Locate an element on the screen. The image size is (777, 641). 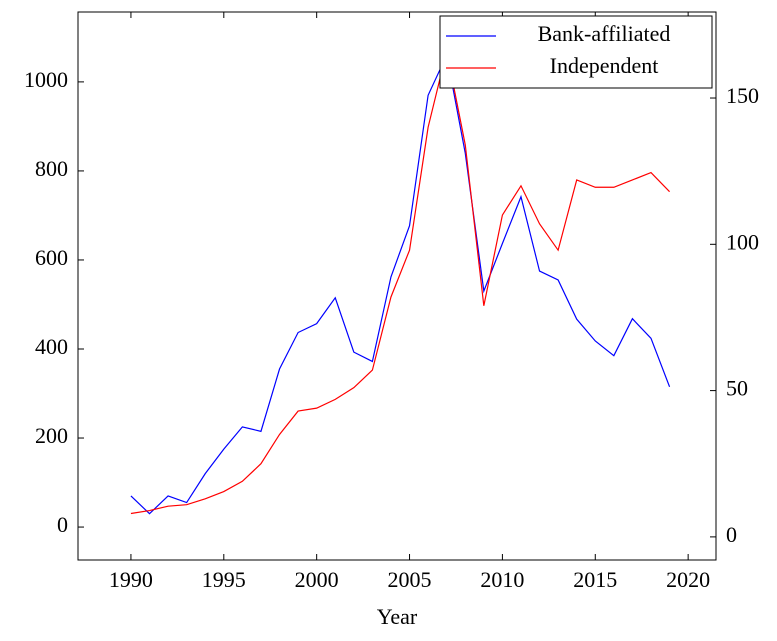
y2-tick-label: 150 is located at coordinates (742, 95).